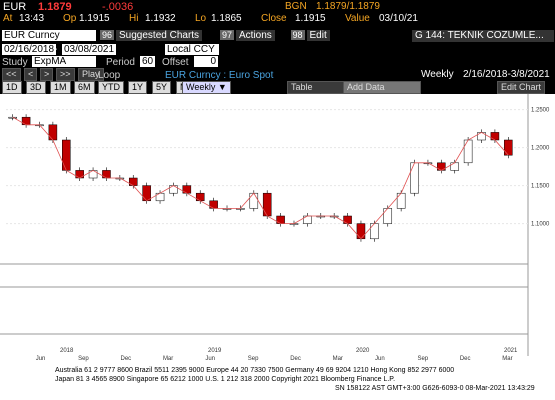 This screenshot has width=555, height=400. Describe the element at coordinates (15, 7) in the screenshot. I see `ticker: EUR` at that location.